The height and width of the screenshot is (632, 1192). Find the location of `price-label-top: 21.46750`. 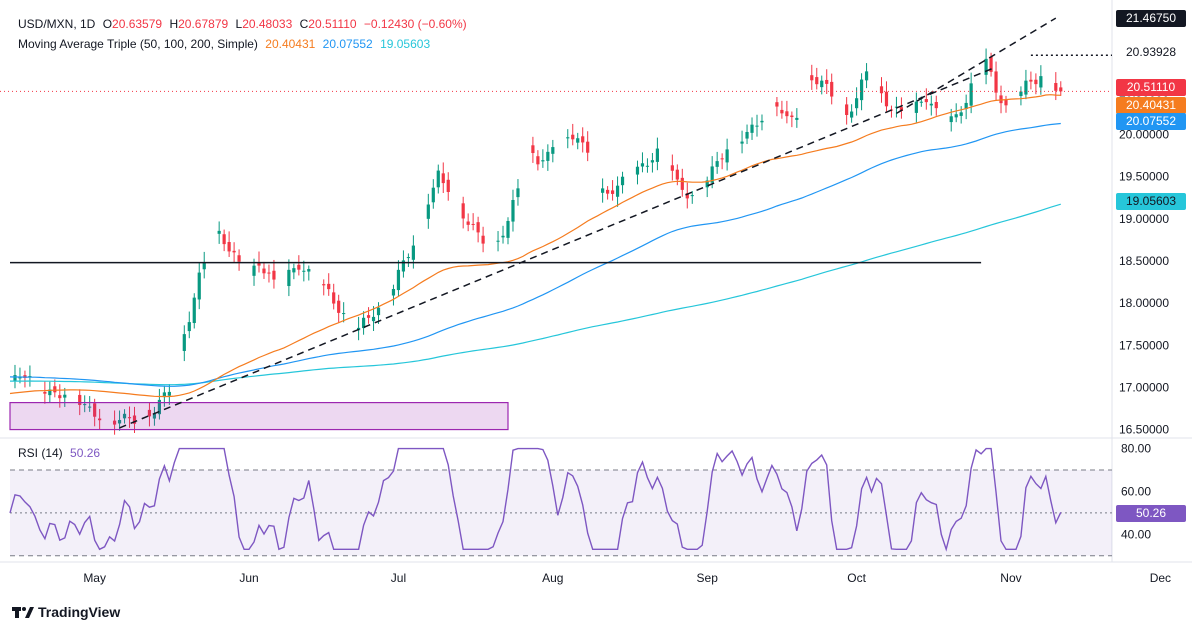

price-label-top: 21.46750 is located at coordinates (1151, 18).